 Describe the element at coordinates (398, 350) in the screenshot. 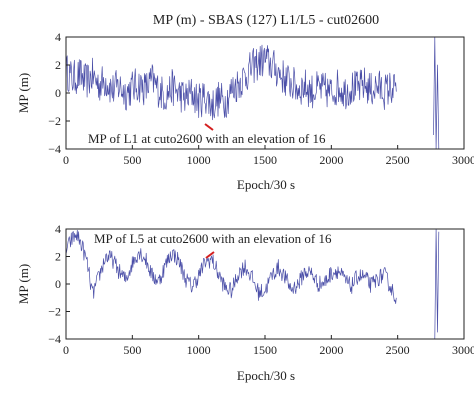

I see `chart1-x-tick-label: 2500` at that location.